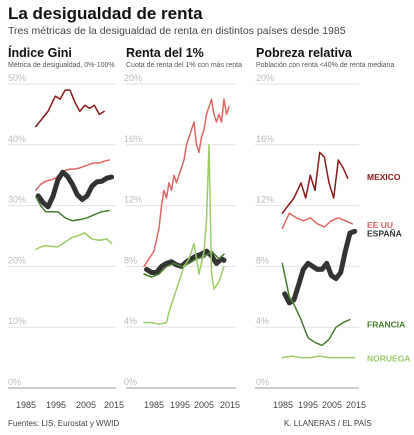 The image size is (414, 435). What do you see at coordinates (165, 53) in the screenshot?
I see `panel-title-top1: Renta del 1%` at bounding box center [165, 53].